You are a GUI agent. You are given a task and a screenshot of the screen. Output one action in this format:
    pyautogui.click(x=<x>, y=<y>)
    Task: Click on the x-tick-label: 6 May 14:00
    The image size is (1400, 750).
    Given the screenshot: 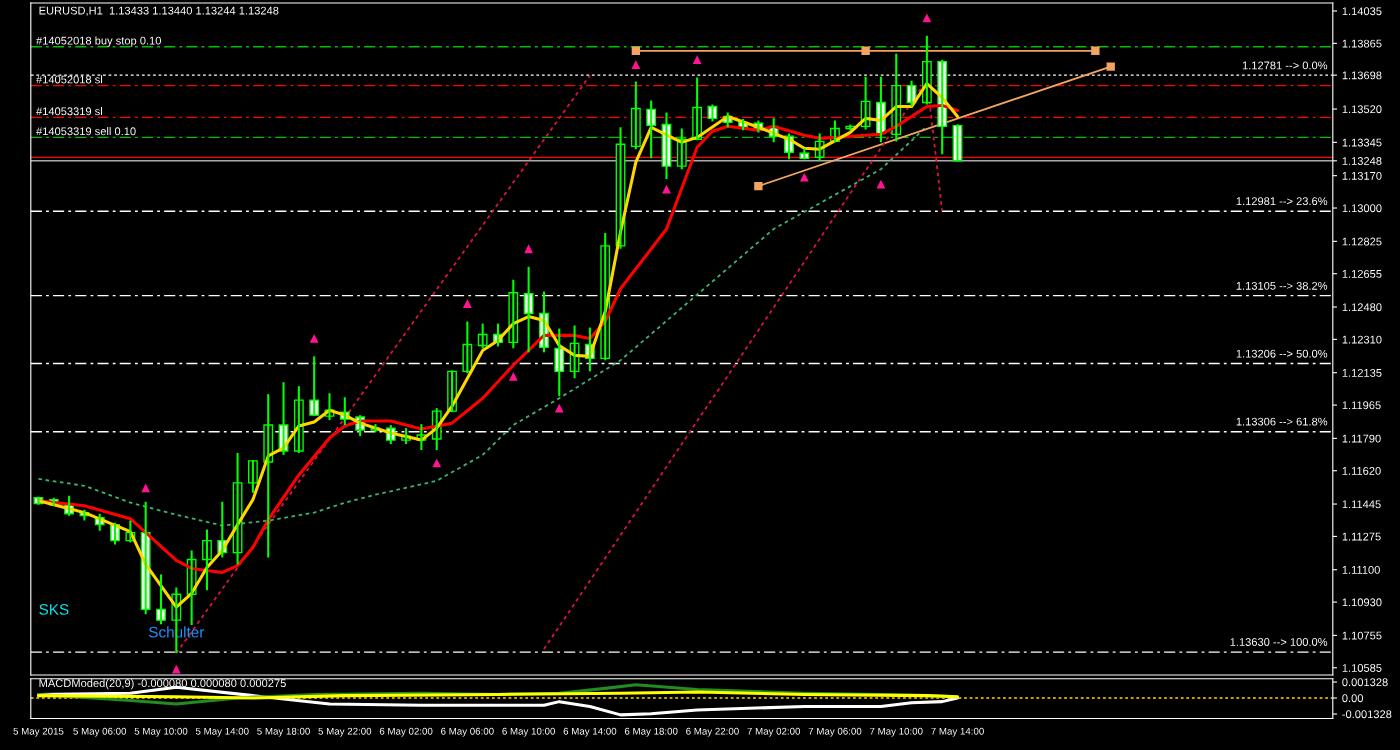 What is the action you would take?
    pyautogui.click(x=590, y=732)
    